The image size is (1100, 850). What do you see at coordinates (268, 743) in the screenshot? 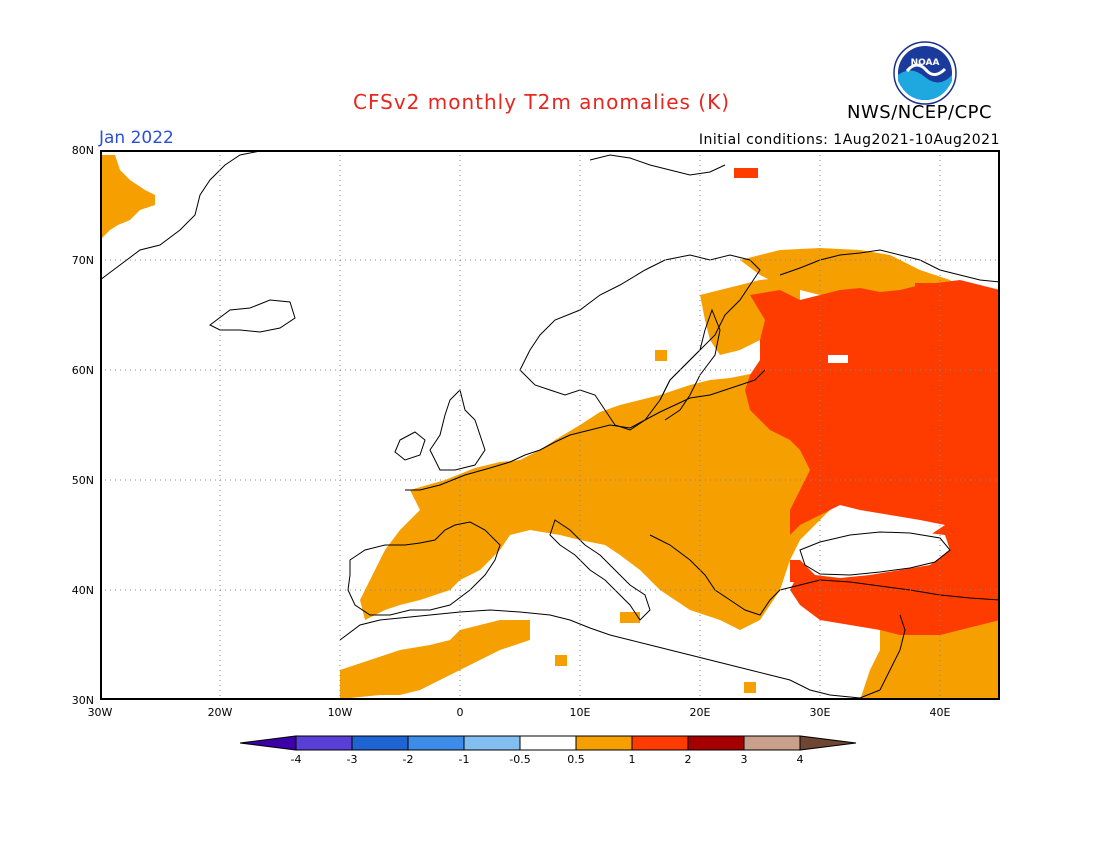
I see `colorbar-arrow-low` at bounding box center [268, 743].